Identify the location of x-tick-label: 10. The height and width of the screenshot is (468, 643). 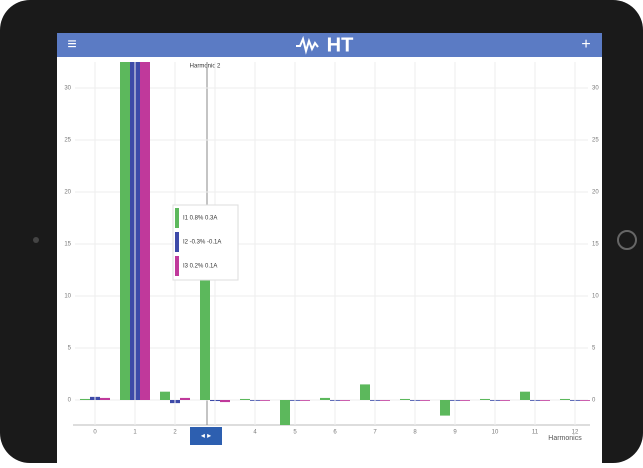
(495, 433).